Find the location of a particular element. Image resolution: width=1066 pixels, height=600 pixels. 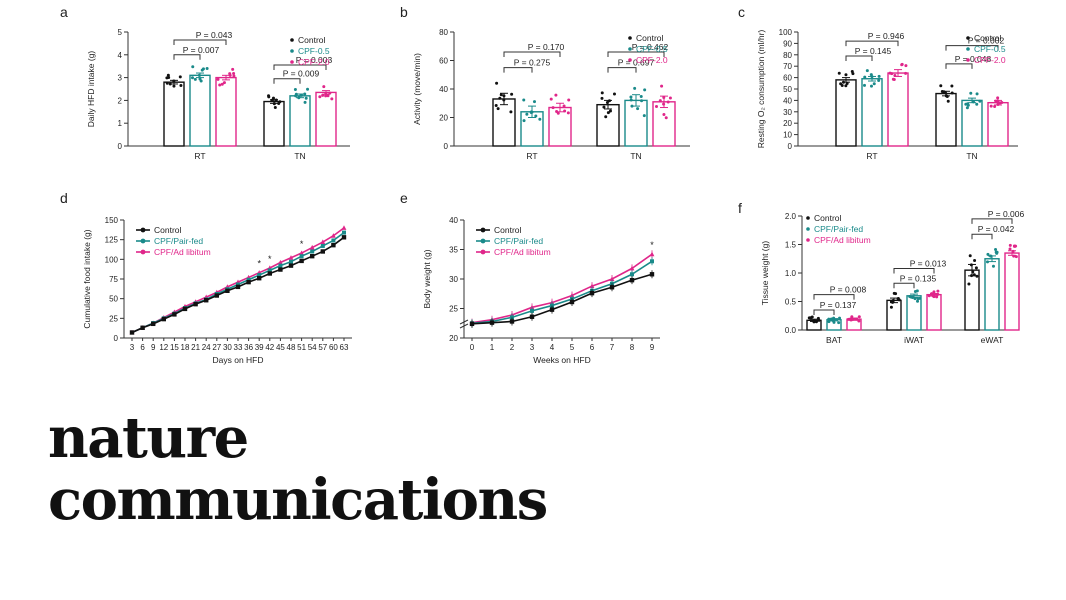

b-legend-marker is located at coordinates (630, 38).